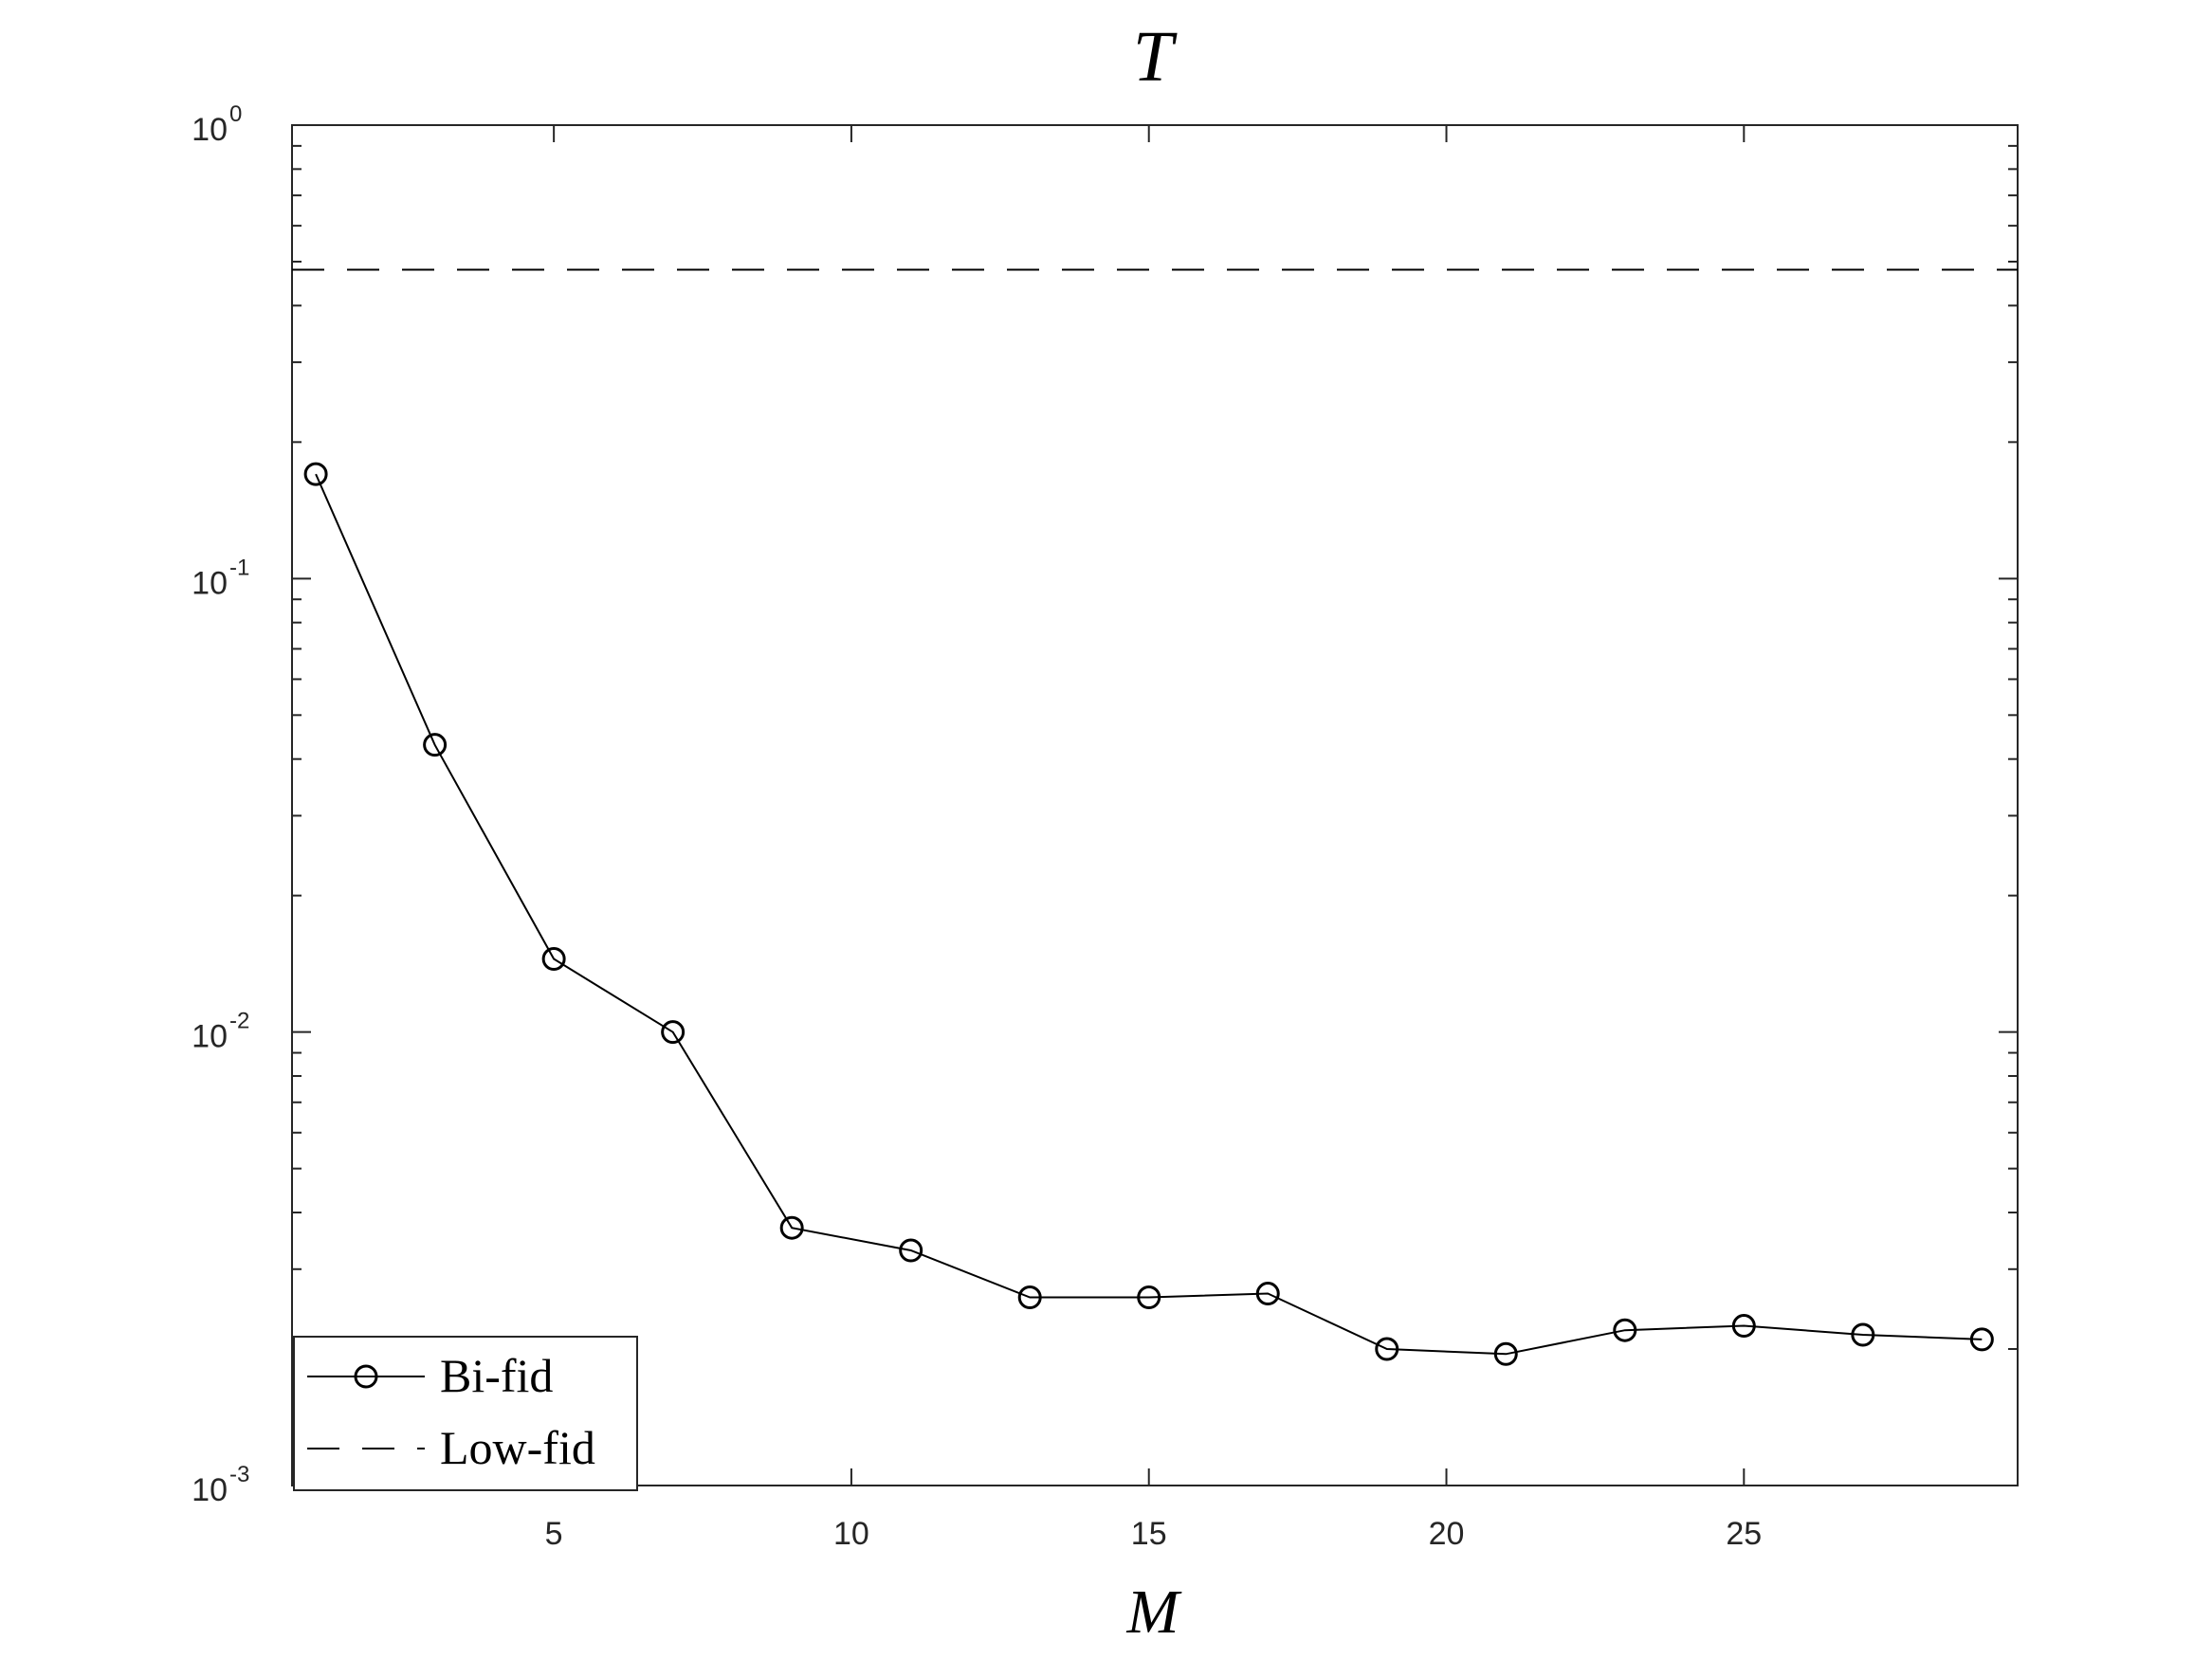 This screenshot has height=1659, width=2212. I want to click on y-tick-label: 10 -1, so click(220, 578).